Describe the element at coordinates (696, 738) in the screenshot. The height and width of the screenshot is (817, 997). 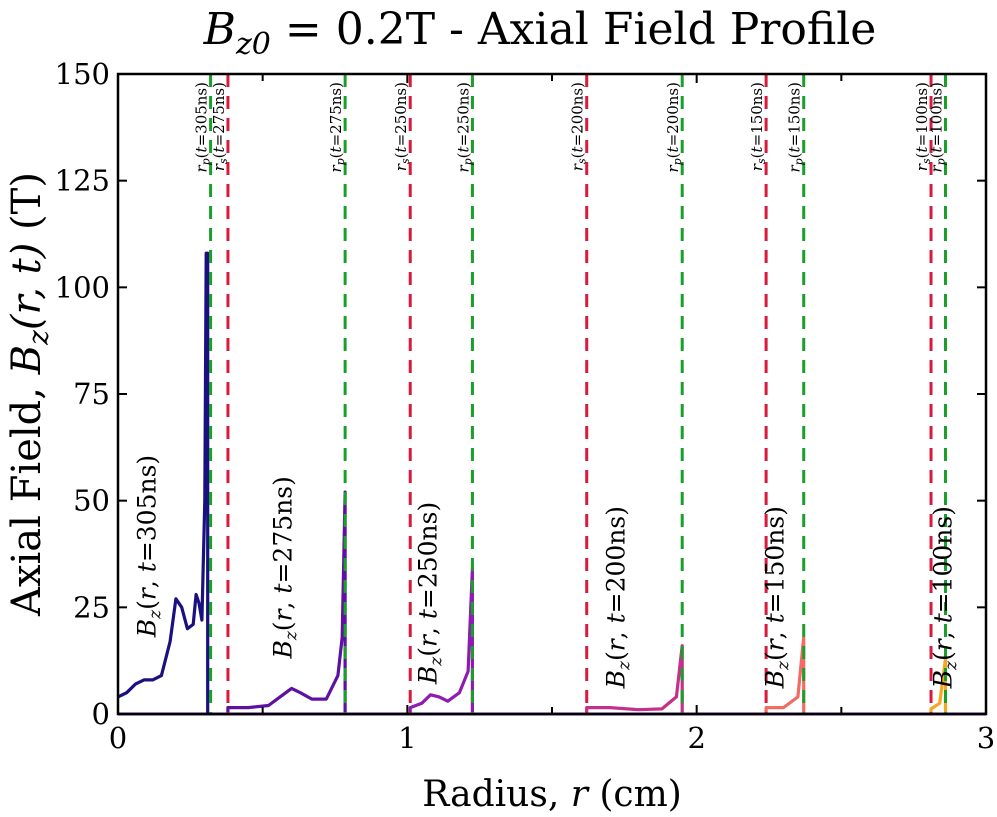
I see `x-tick-label: 2` at that location.